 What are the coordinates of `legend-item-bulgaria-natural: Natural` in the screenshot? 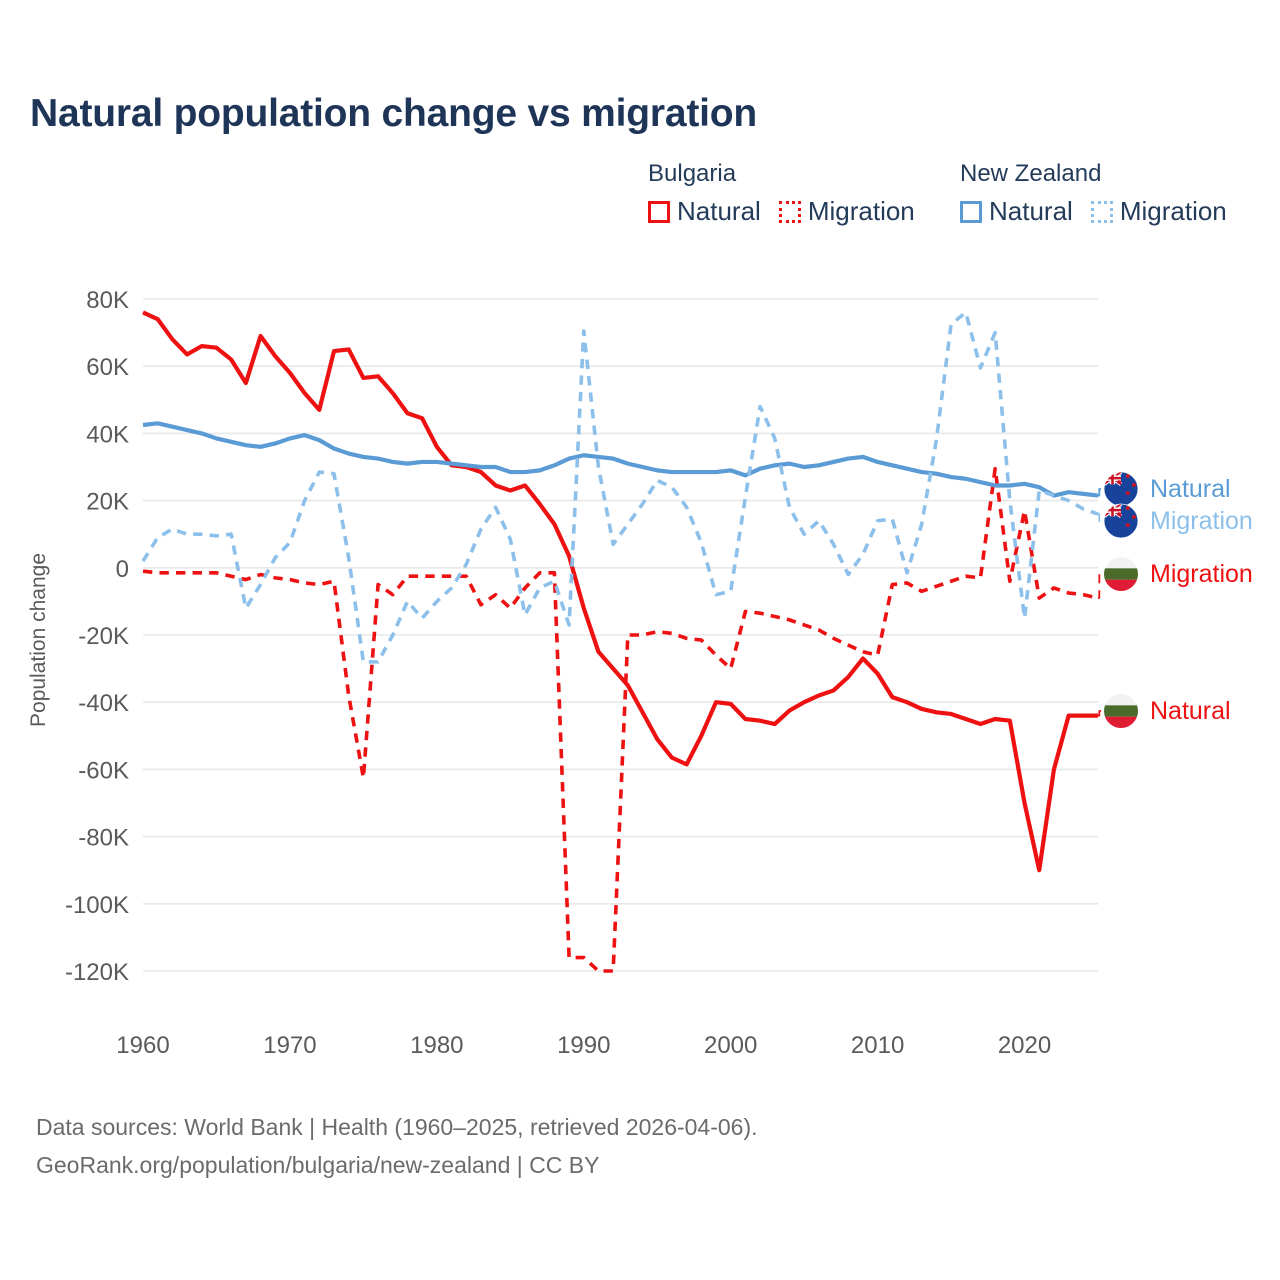 It's located at (704, 211).